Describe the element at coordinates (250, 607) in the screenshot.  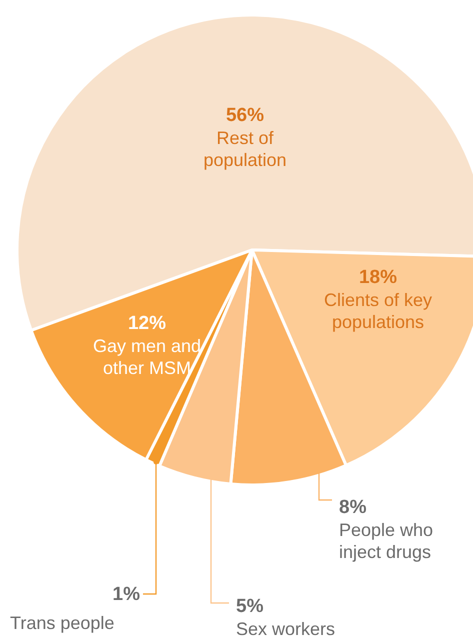
I see `data-label: 5%` at that location.